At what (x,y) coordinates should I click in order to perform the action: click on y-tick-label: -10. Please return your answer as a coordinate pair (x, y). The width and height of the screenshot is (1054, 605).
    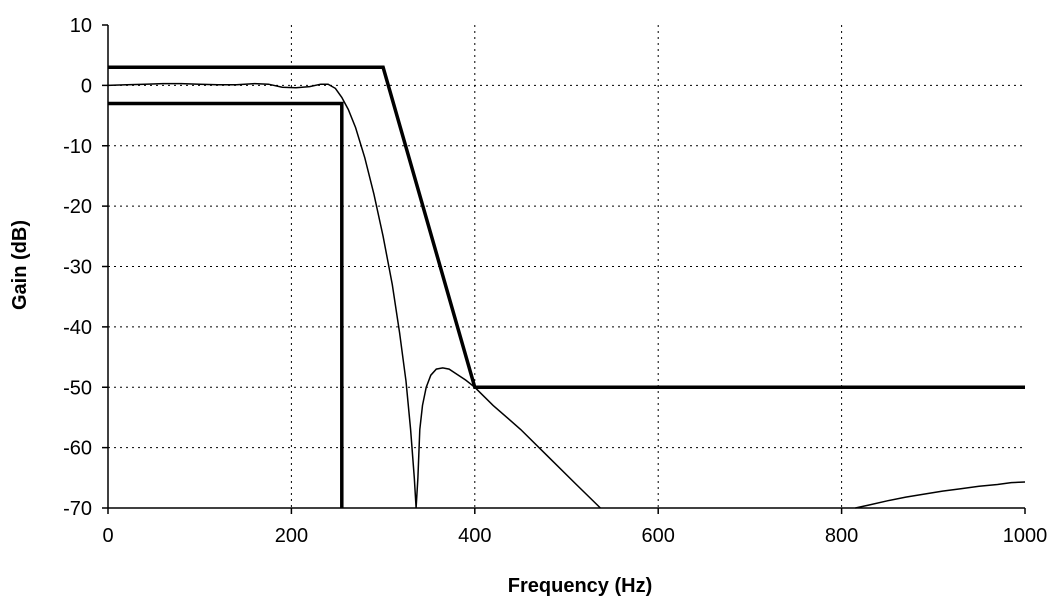
    Looking at the image, I should click on (77, 147).